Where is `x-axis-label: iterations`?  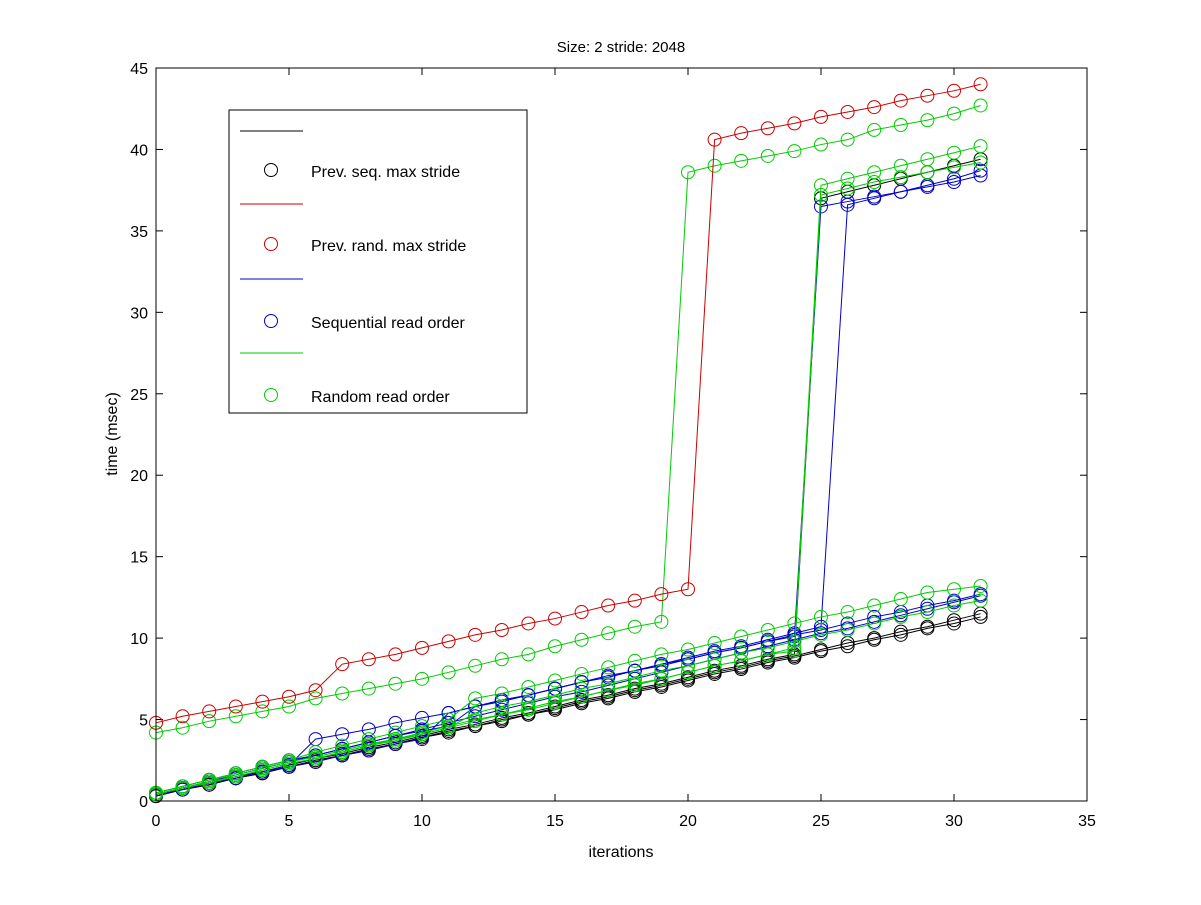
x-axis-label: iterations is located at coordinates (621, 852).